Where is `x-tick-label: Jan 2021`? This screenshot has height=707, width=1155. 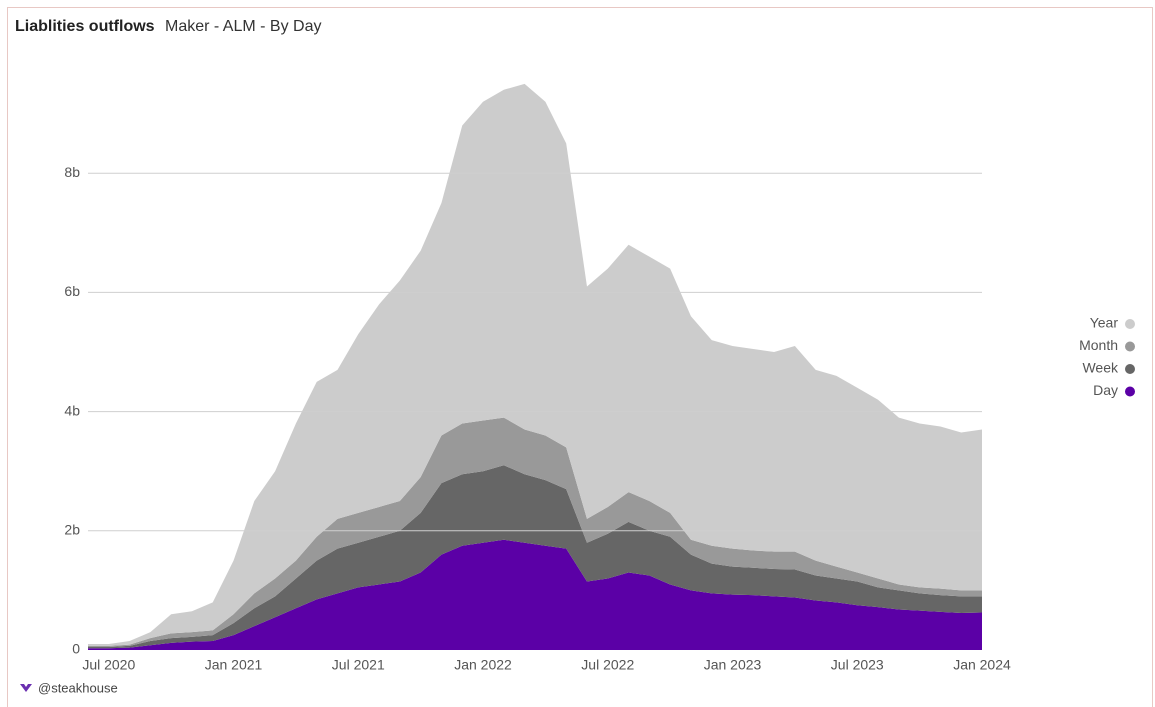 x-tick-label: Jan 2021 is located at coordinates (234, 665).